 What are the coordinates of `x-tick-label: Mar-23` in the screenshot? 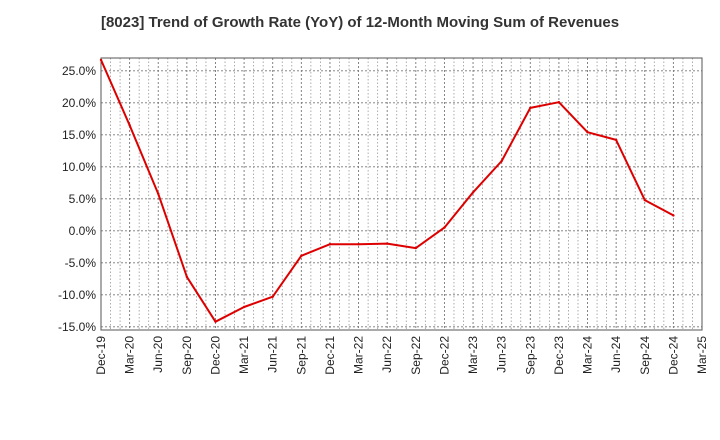 It's located at (473, 355).